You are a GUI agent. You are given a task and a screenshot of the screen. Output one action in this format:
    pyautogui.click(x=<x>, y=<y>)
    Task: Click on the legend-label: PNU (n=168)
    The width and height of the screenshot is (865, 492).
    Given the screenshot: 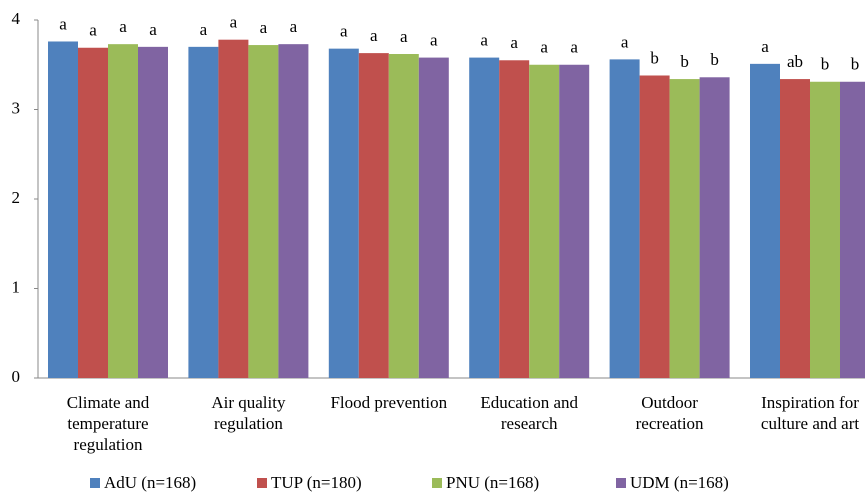 What is the action you would take?
    pyautogui.click(x=492, y=482)
    